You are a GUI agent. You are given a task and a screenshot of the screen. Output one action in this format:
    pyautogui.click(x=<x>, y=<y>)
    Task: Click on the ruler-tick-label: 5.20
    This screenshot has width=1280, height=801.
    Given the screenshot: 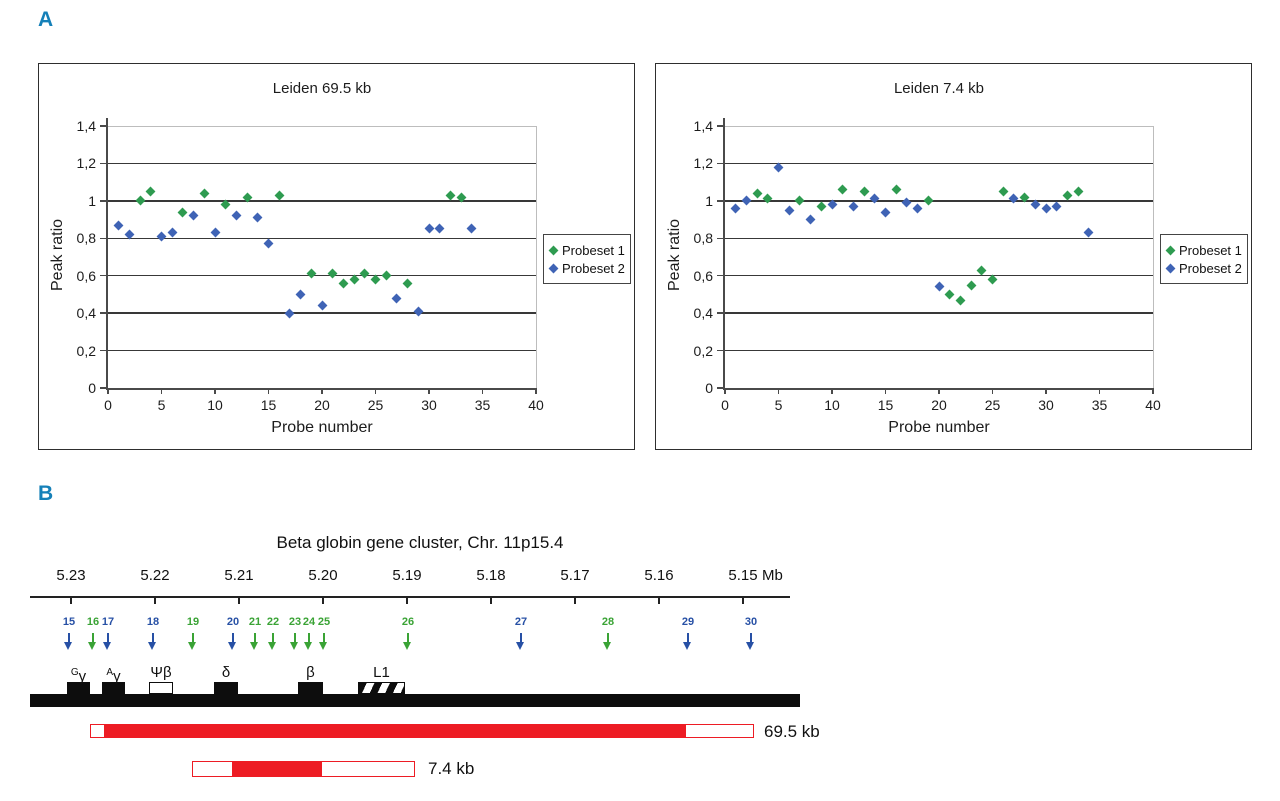 What is the action you would take?
    pyautogui.click(x=323, y=575)
    